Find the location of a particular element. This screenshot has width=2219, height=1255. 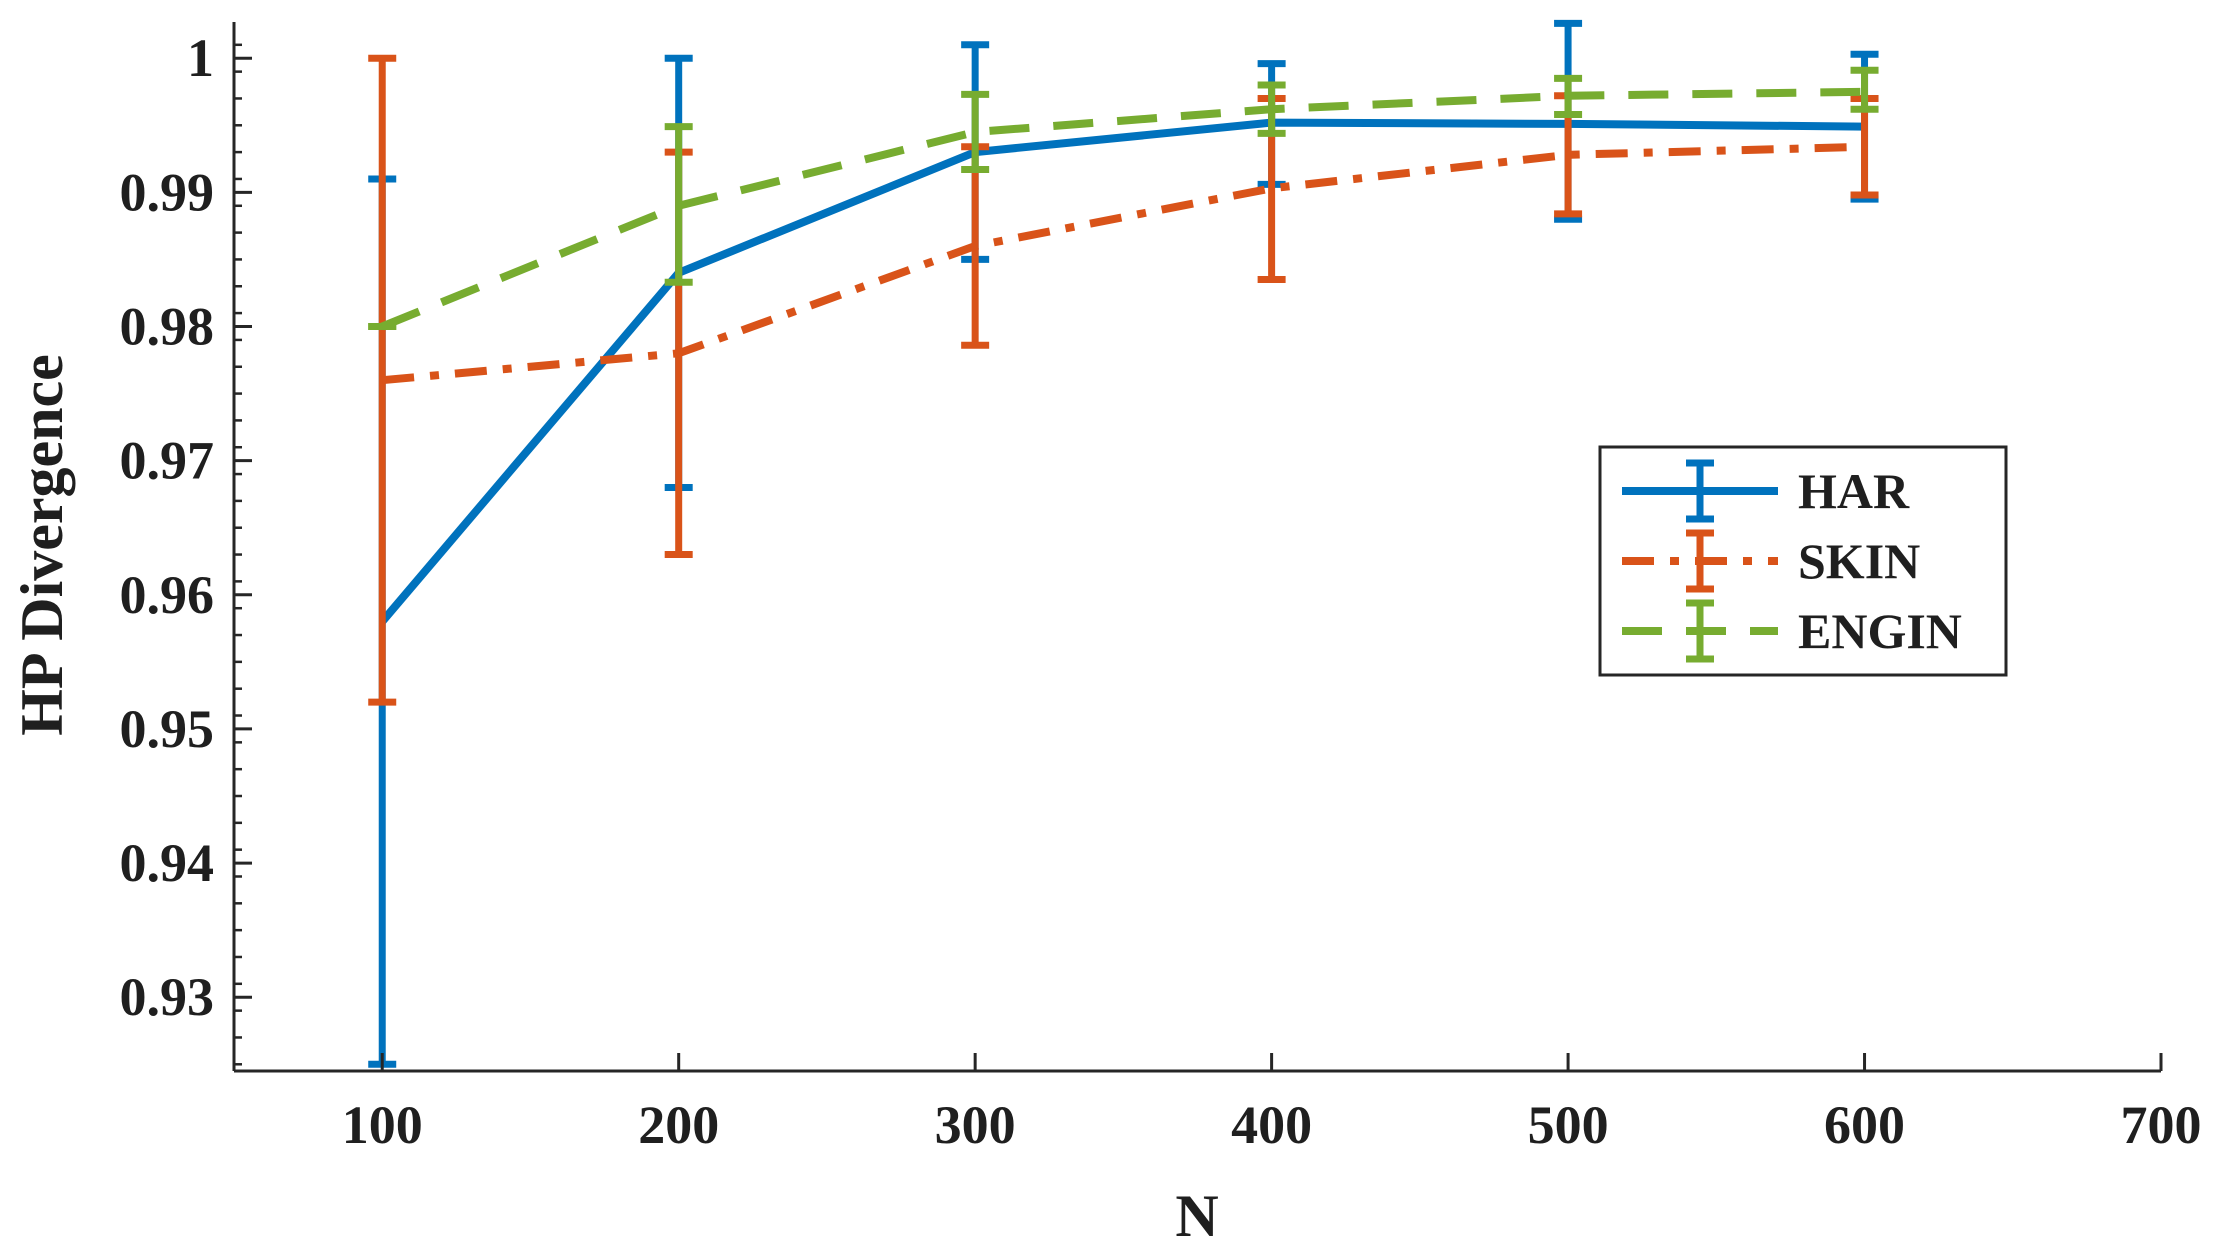

x-tick-label: 100 is located at coordinates (382, 1125).